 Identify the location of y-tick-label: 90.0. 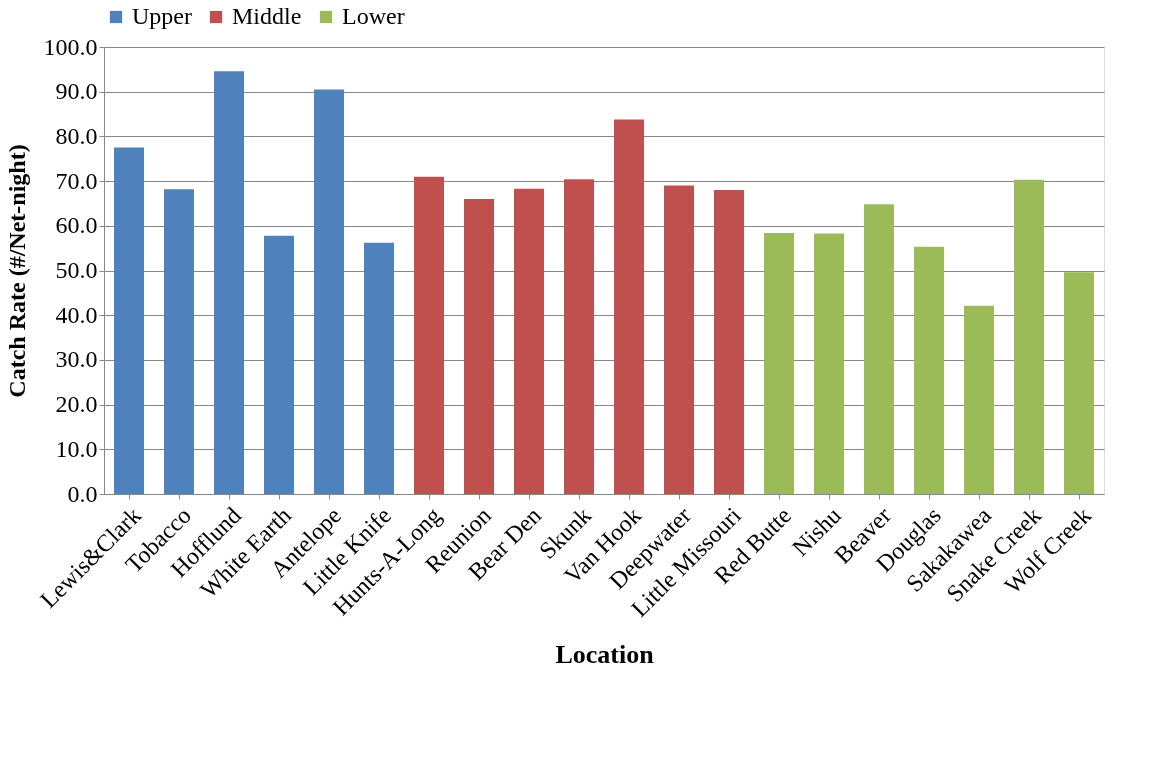
(76, 91).